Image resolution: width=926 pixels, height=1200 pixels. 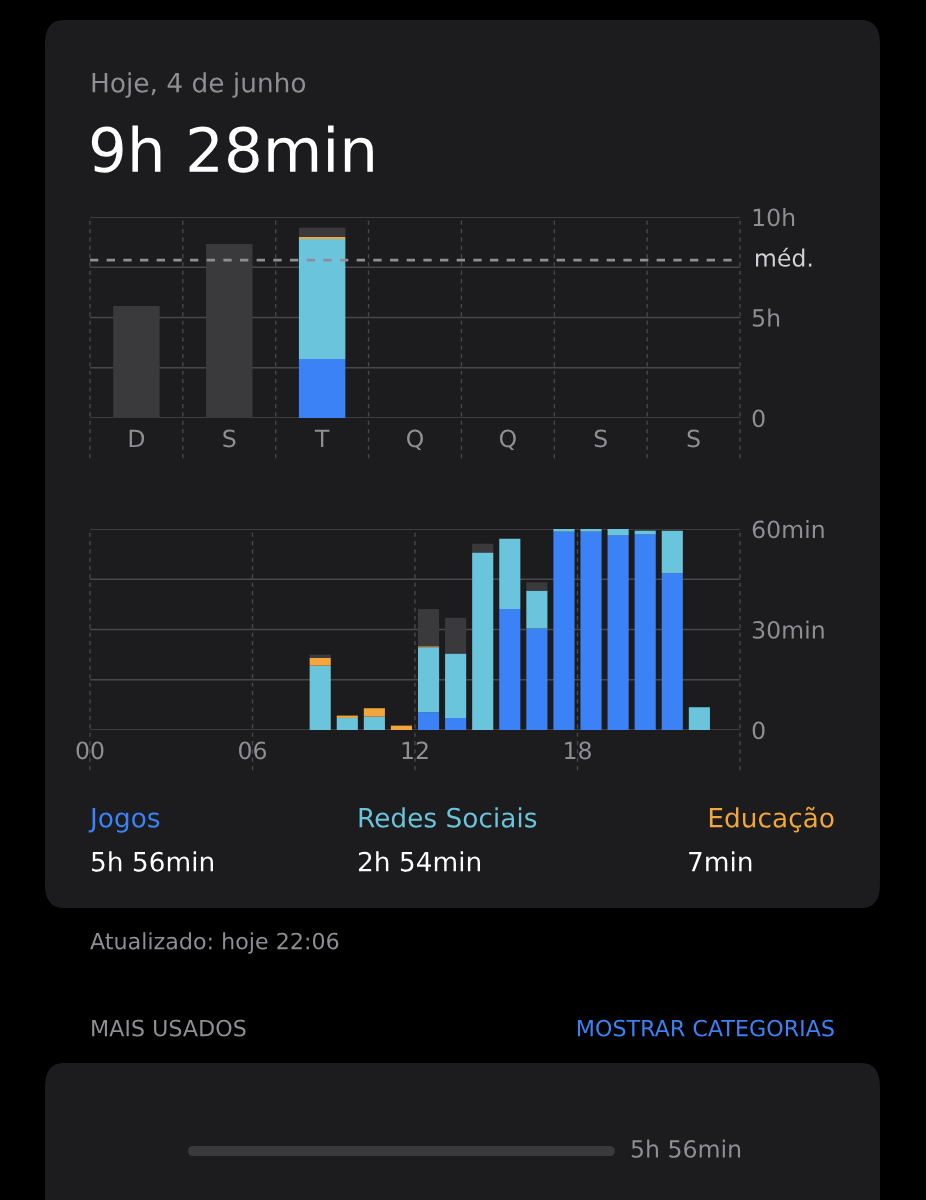 I want to click on x-tick-label: T, so click(x=322, y=438).